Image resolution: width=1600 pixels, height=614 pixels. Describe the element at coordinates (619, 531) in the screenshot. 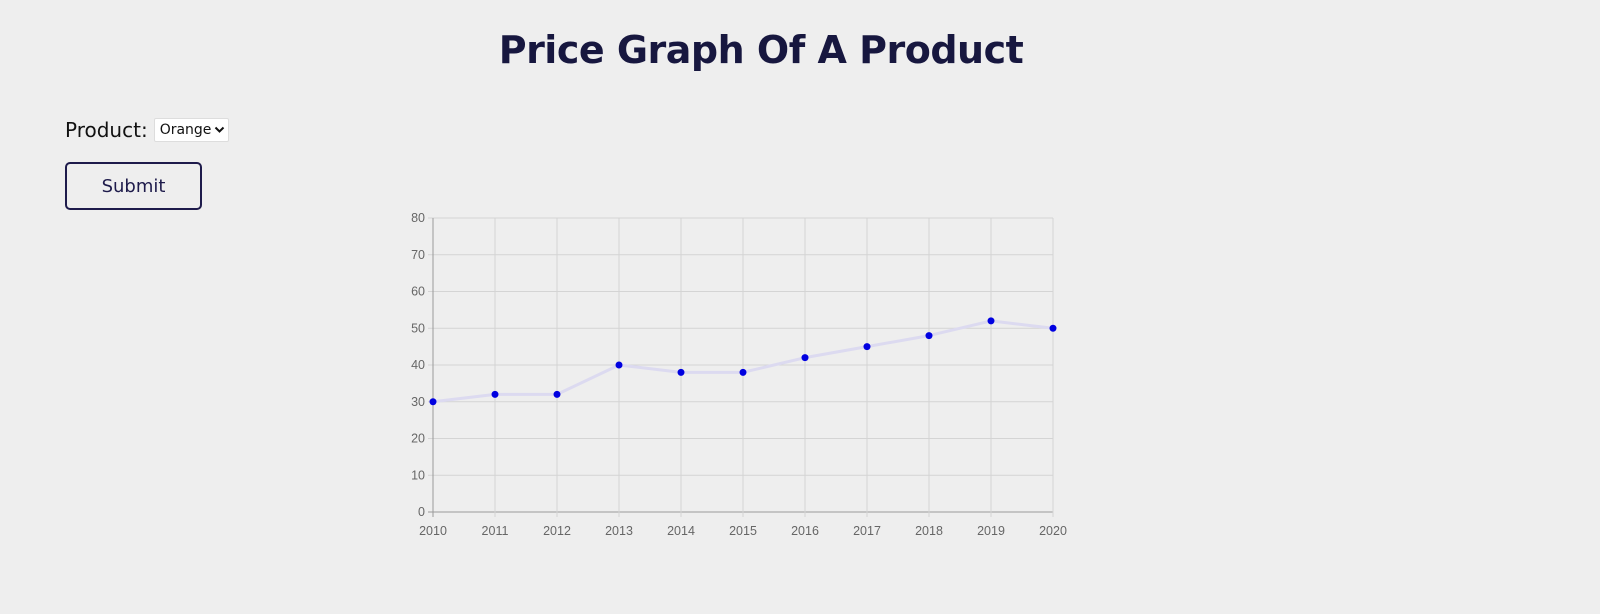

I see `x-tick-label: 2013` at that location.